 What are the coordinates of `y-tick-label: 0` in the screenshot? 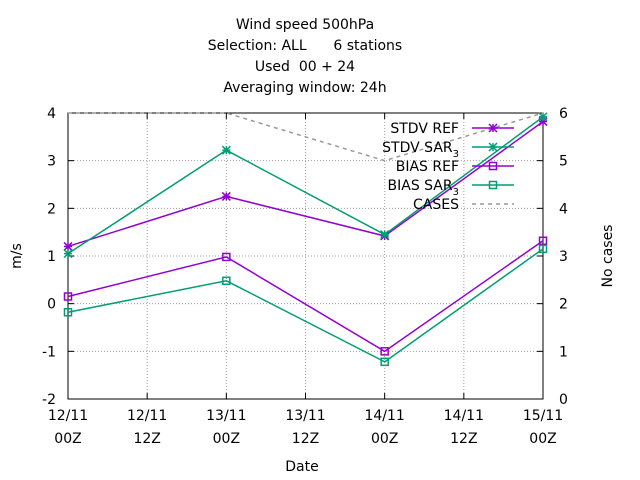 It's located at (51, 305).